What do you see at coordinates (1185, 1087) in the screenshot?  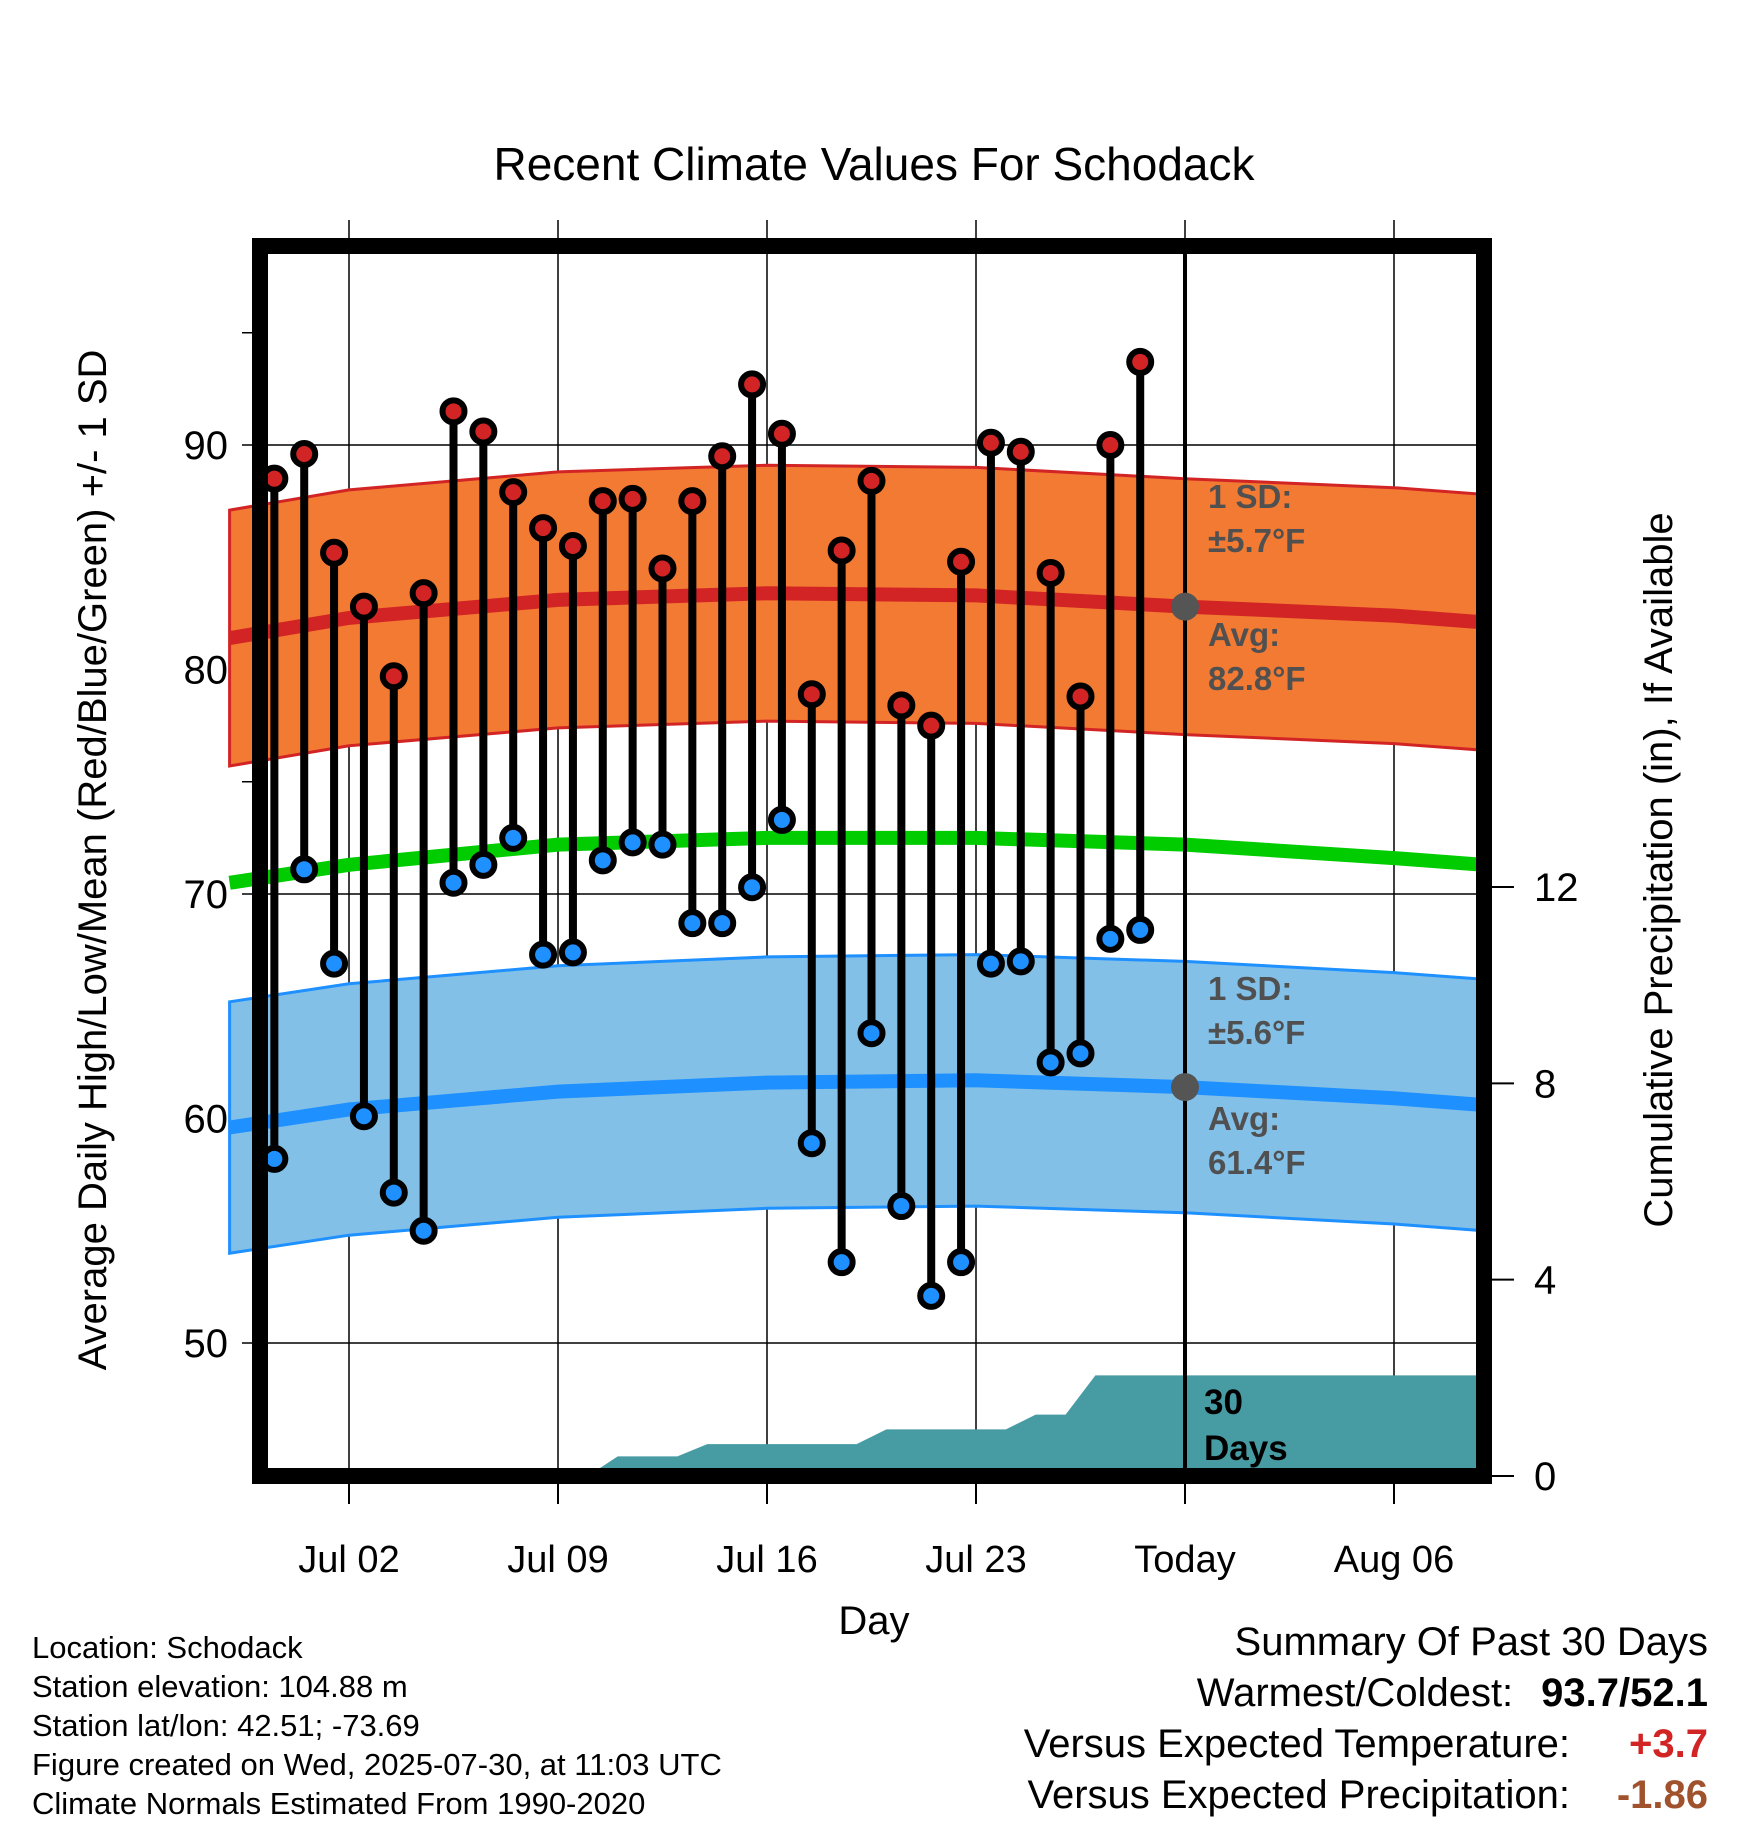 I see `low-normal-marker` at bounding box center [1185, 1087].